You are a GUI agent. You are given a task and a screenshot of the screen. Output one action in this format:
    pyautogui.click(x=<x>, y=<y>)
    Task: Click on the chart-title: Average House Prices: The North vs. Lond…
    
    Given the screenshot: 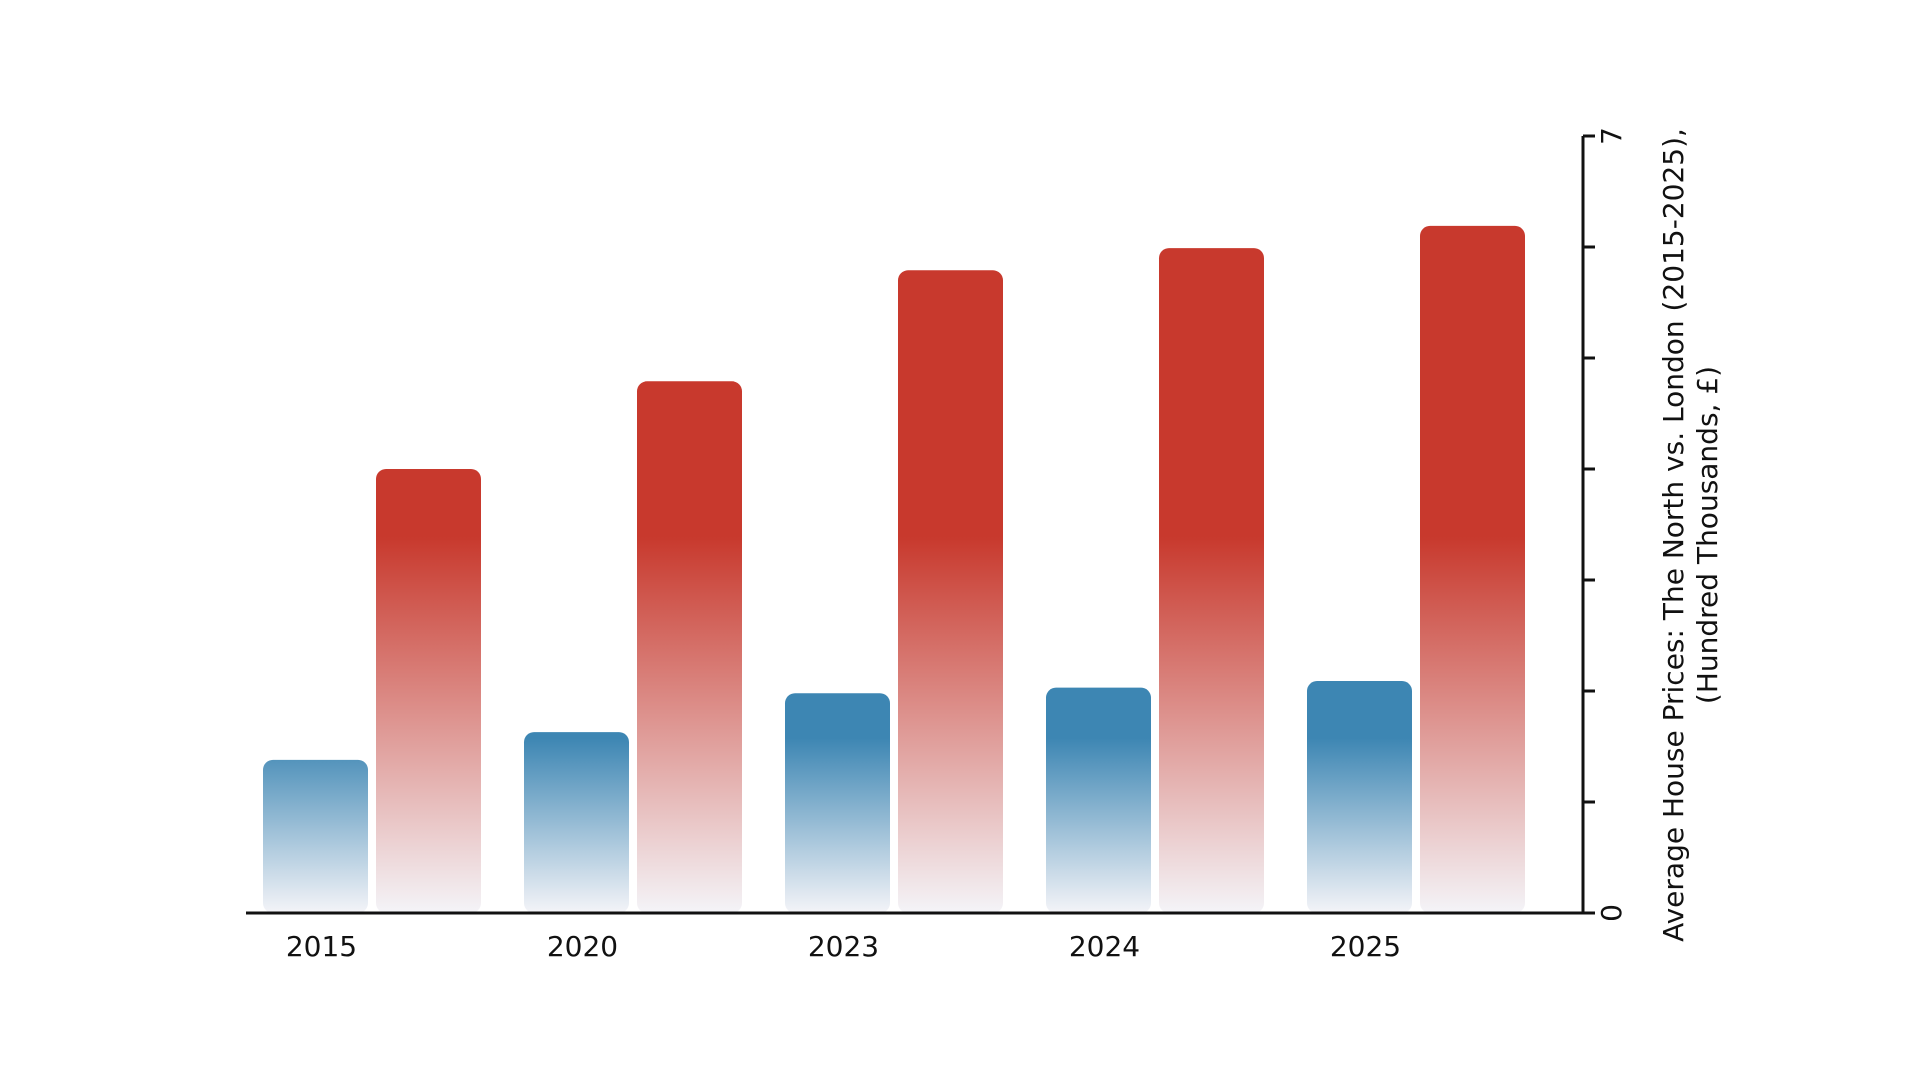 What is the action you would take?
    pyautogui.click(x=1690, y=535)
    